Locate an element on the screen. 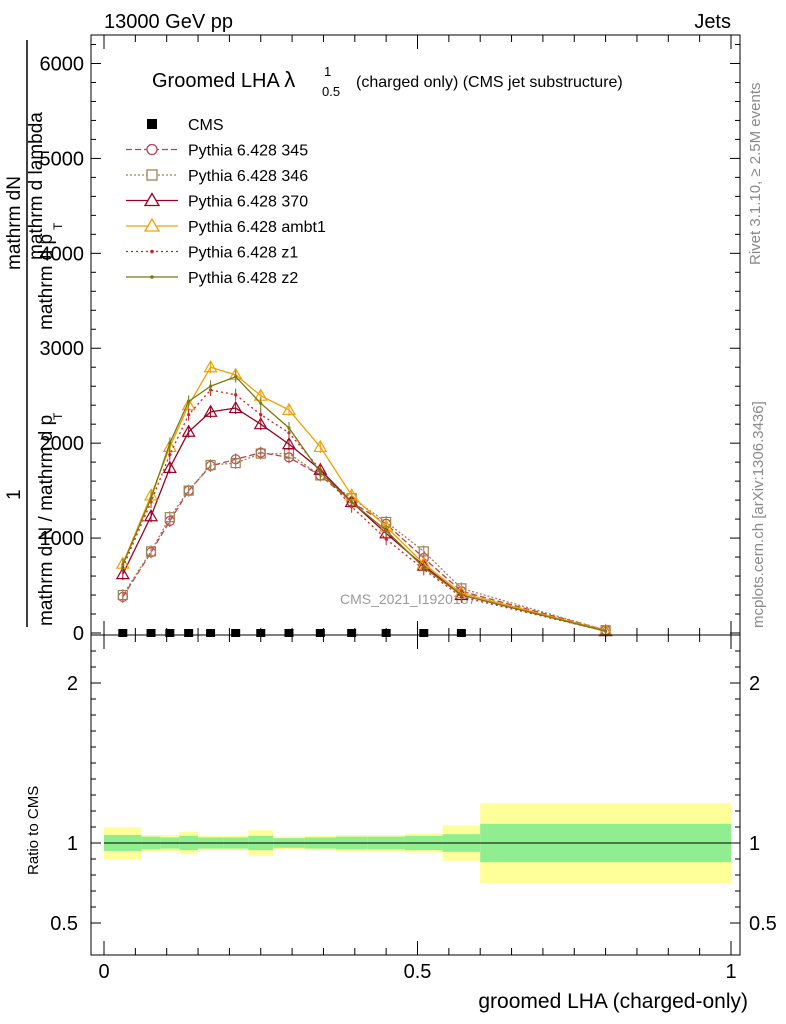 The width and height of the screenshot is (786, 1024). legend-label: CMS is located at coordinates (206, 125).